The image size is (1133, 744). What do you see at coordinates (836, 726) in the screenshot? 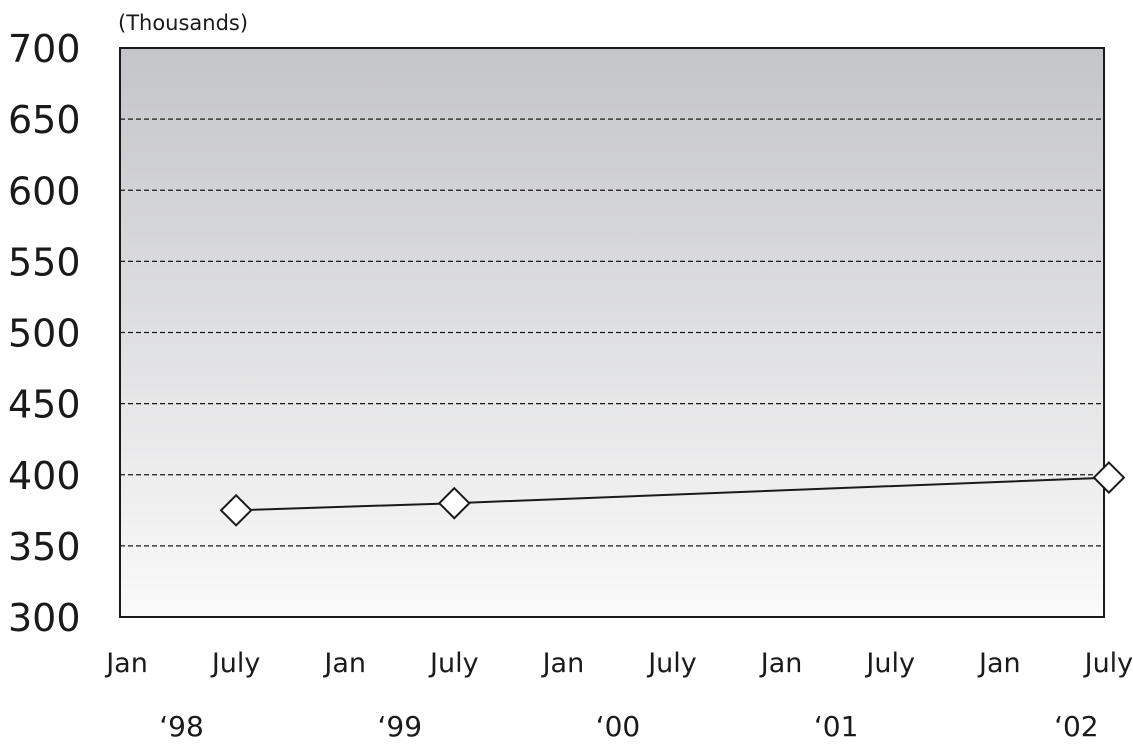
I see `x-year-label: ‘01` at bounding box center [836, 726].